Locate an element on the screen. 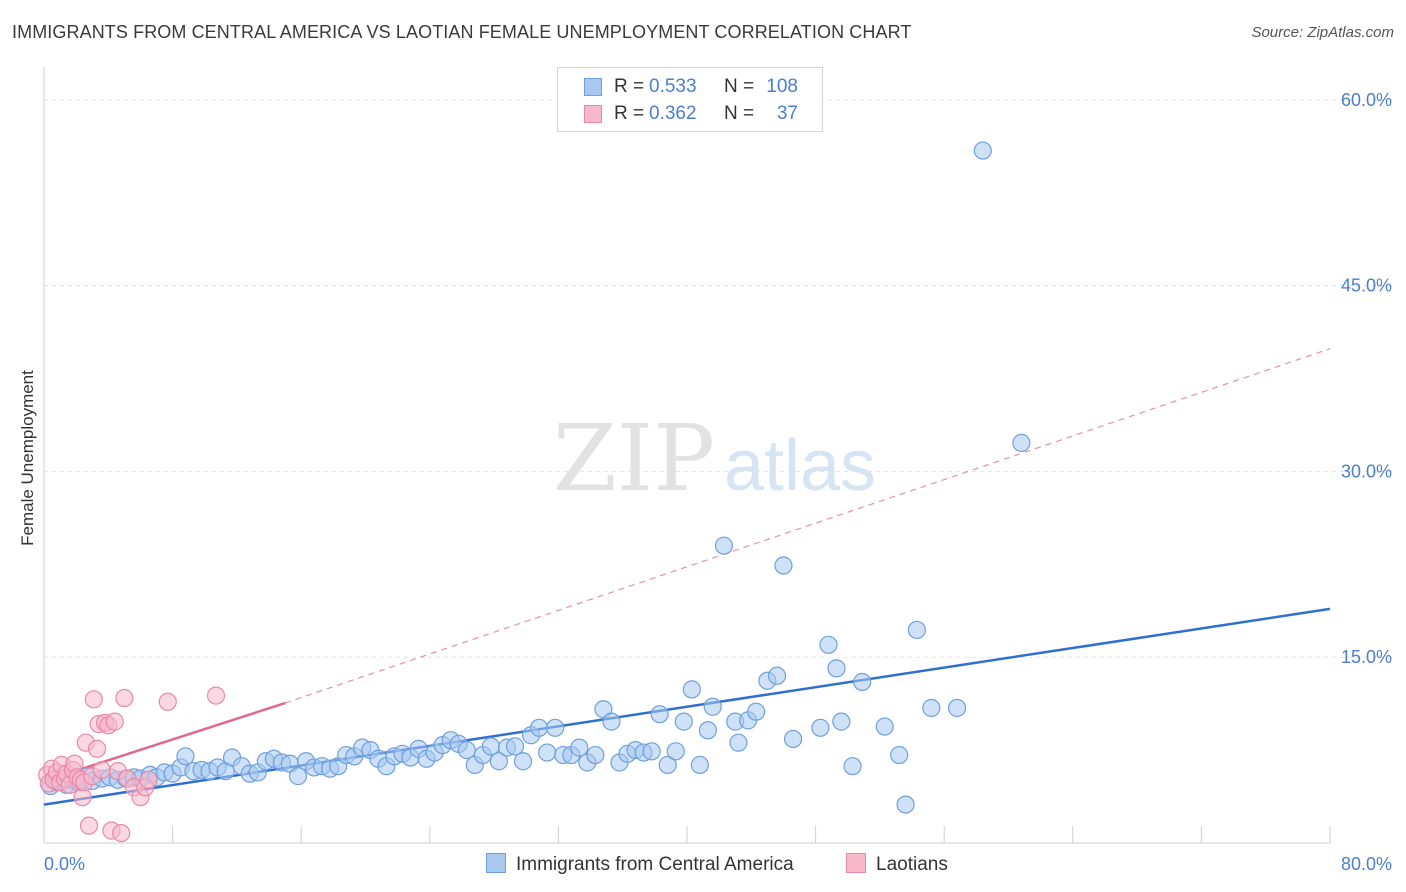 The image size is (1406, 892). watermark-zip: ZIP is located at coordinates (634, 458).